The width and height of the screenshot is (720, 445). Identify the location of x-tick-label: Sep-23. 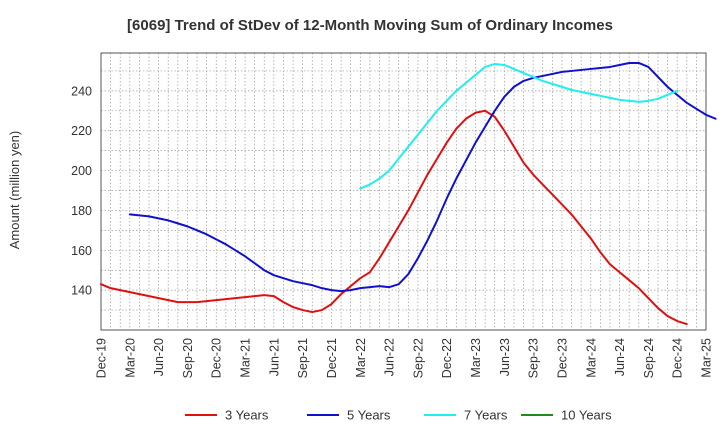
(534, 358).